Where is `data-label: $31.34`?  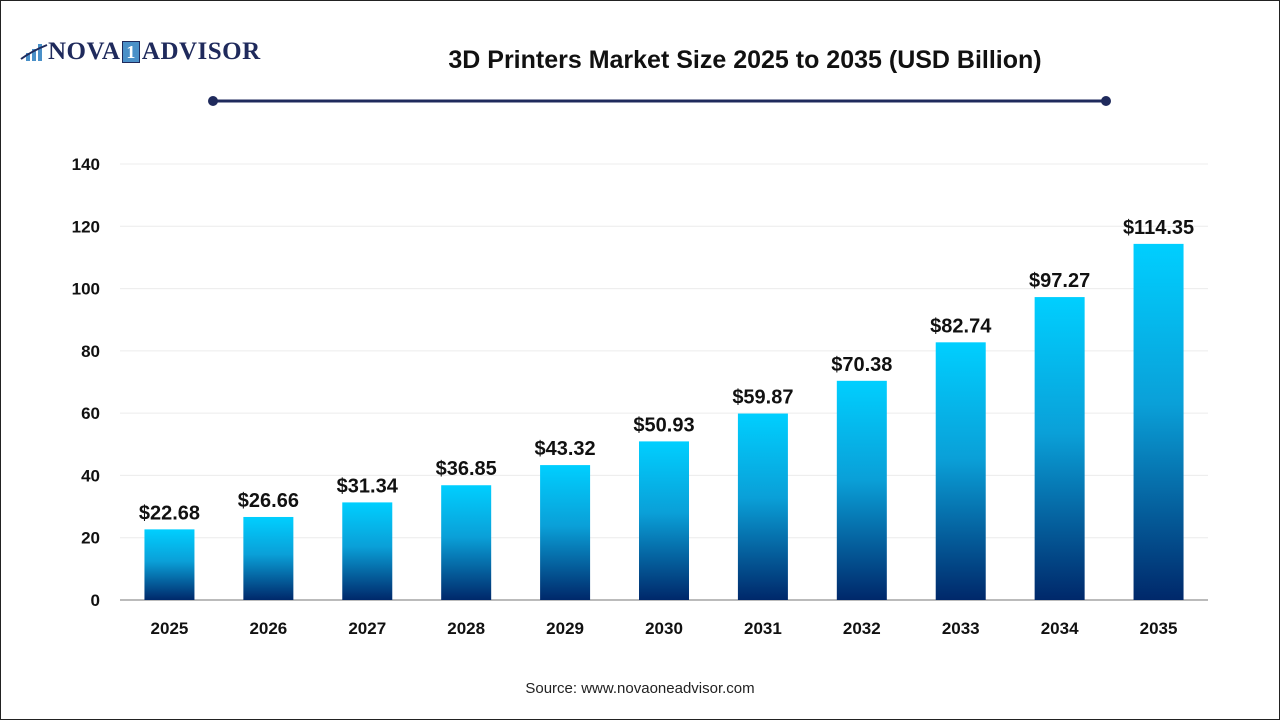
data-label: $31.34 is located at coordinates (368, 486).